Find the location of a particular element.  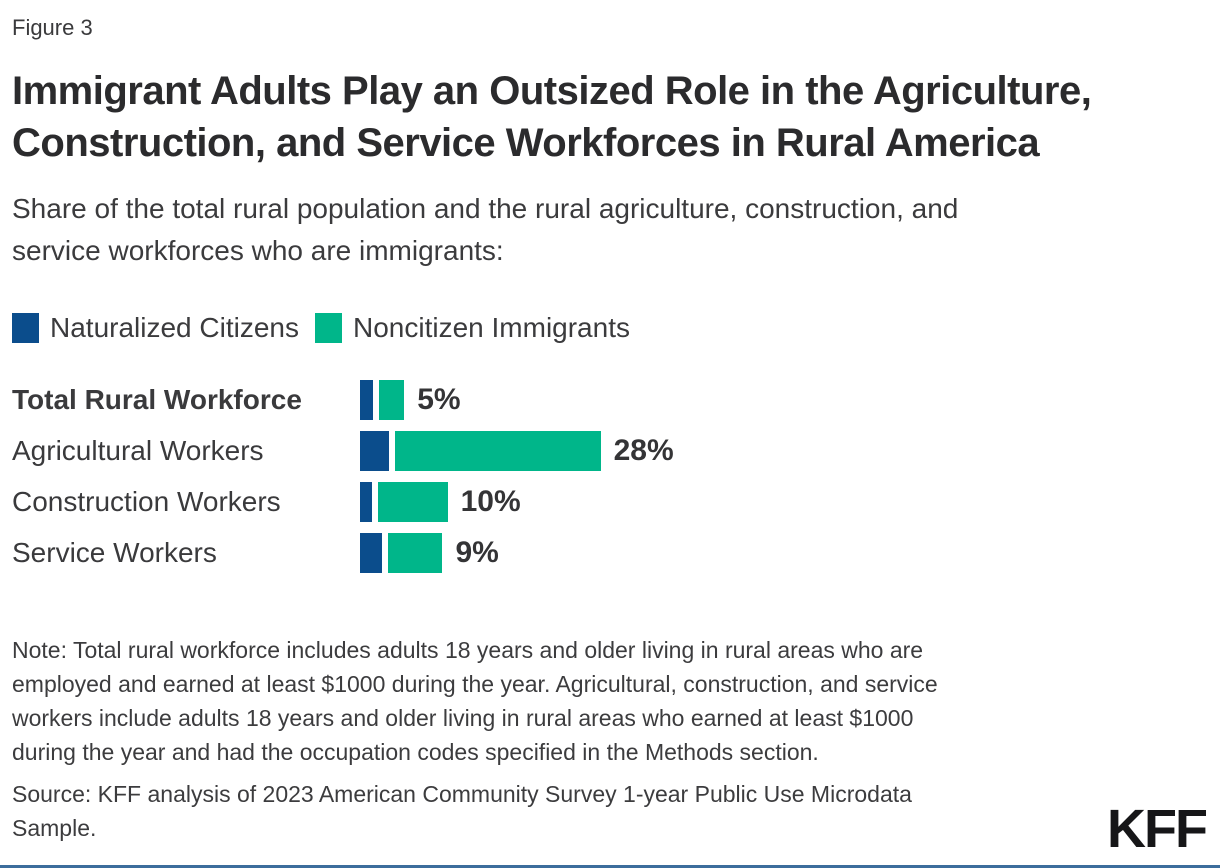

legend-item-label: Noncitizen Immigrants is located at coordinates (491, 327).